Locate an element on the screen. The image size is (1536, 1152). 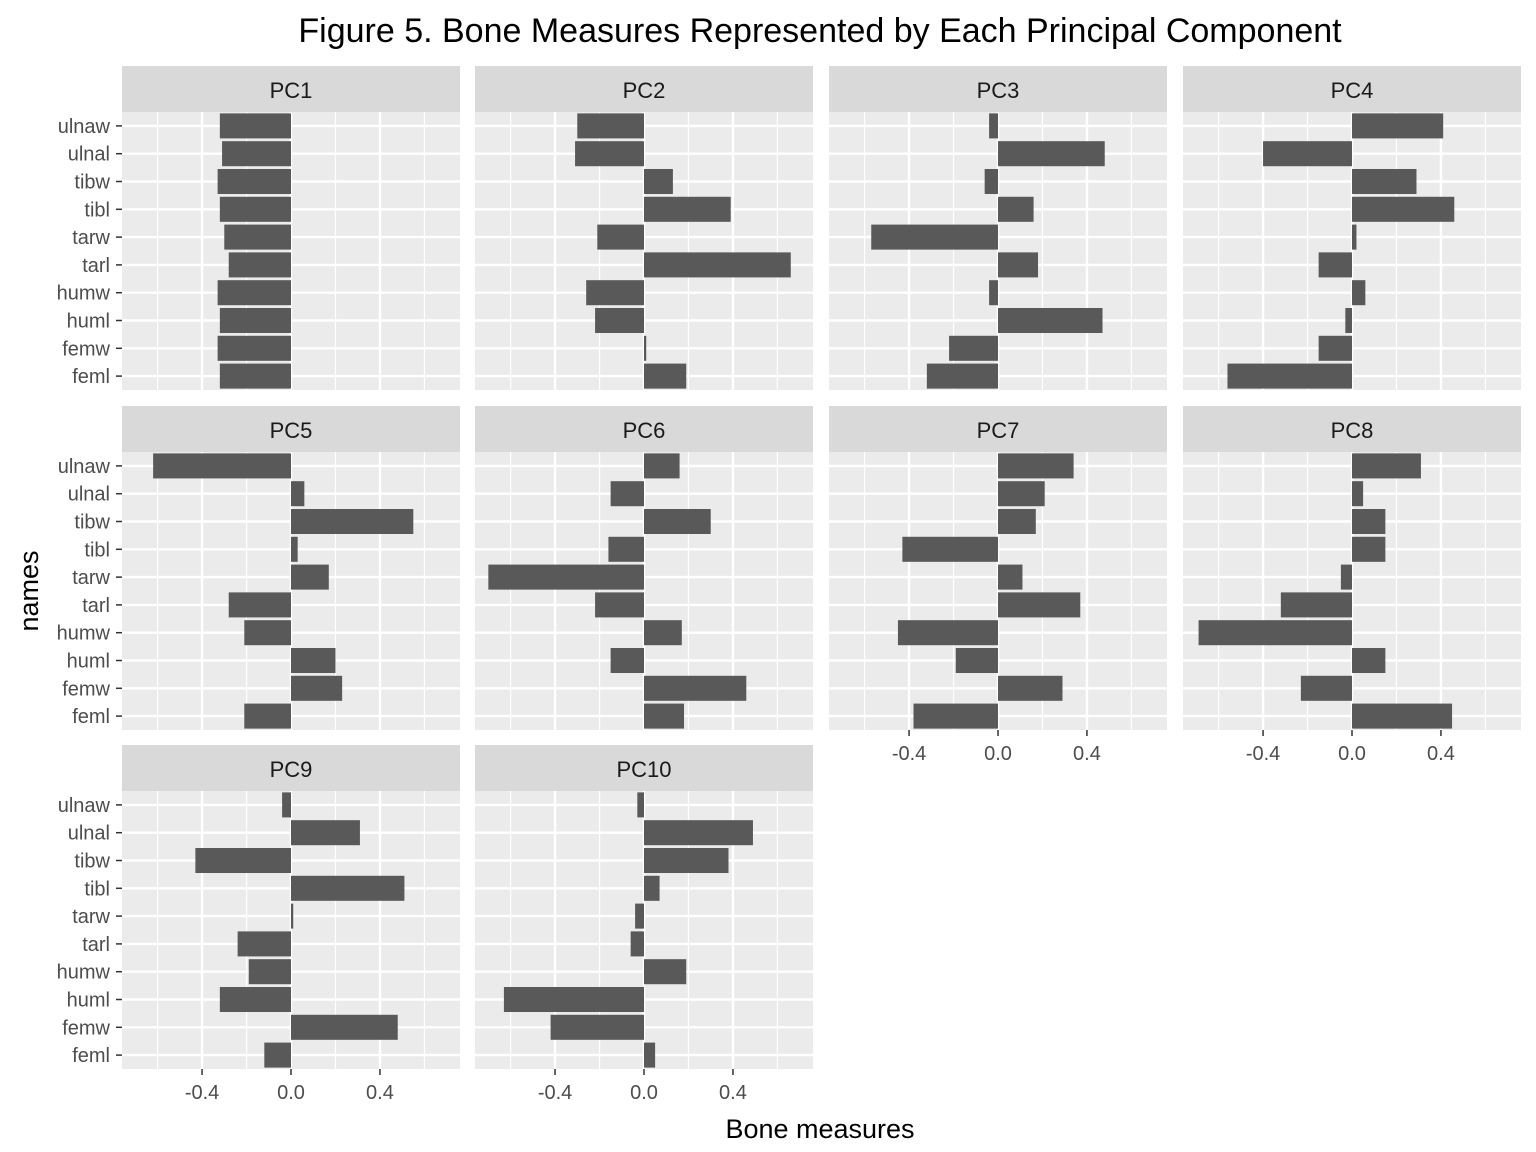
facet-panel: PC8 -0.4 0.0 0.4 is located at coordinates (1352, 585).